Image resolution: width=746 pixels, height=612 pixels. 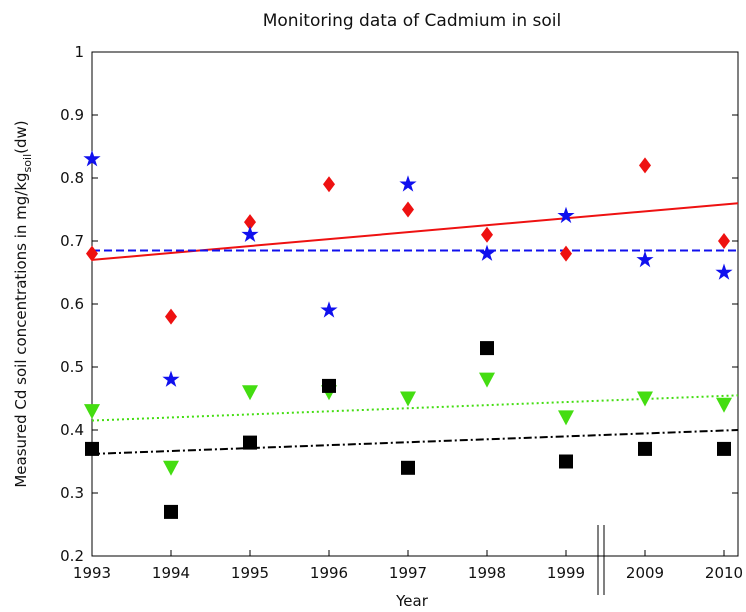 What do you see at coordinates (408, 573) in the screenshot?
I see `x-tick-label: 1997` at bounding box center [408, 573].